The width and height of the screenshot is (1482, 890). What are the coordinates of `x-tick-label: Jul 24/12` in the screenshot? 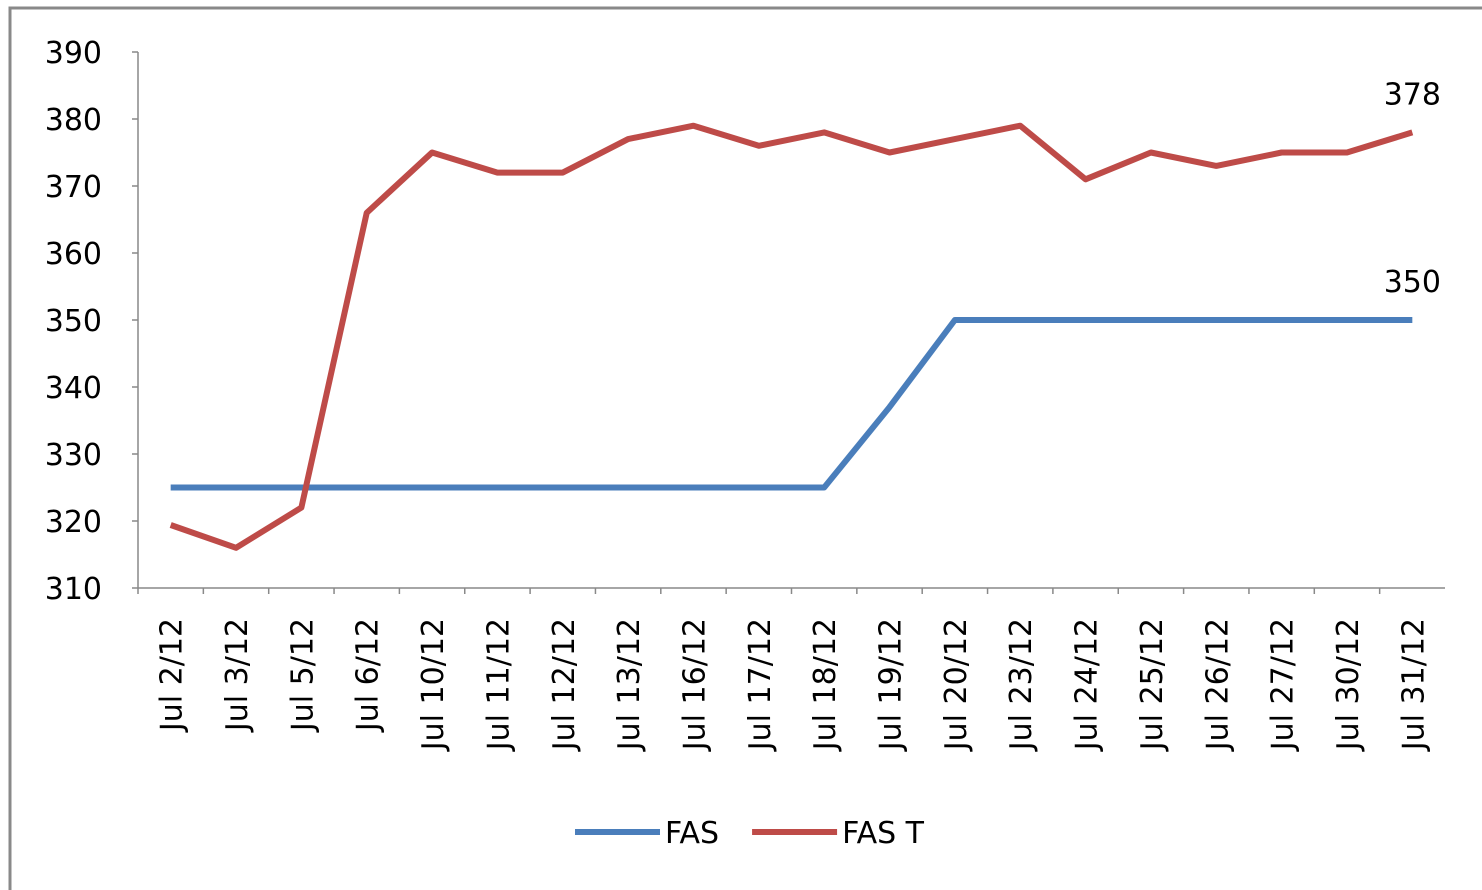 It's located at (1087, 685).